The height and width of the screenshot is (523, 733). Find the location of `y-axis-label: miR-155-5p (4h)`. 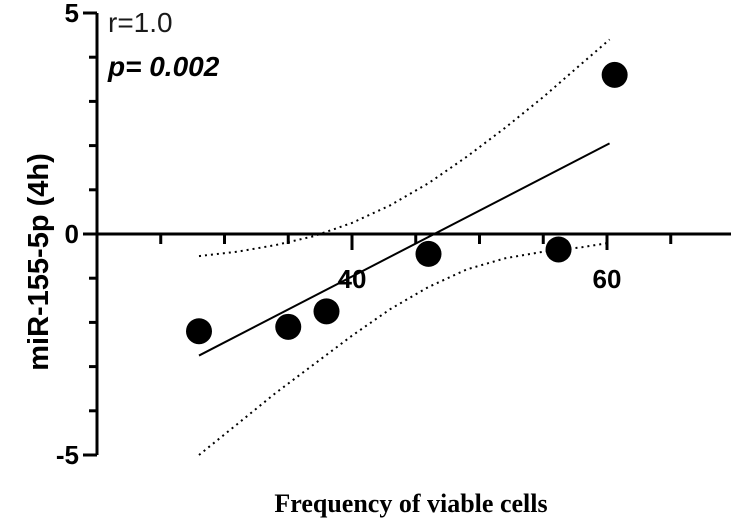

y-axis-label: miR-155-5p (4h) is located at coordinates (39, 262).